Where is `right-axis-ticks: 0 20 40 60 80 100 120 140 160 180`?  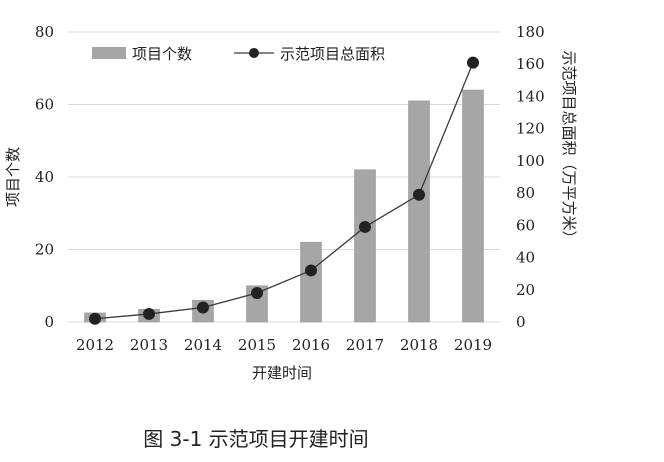
right-axis-ticks: 0 20 40 60 80 100 120 140 160 180 is located at coordinates (530, 177).